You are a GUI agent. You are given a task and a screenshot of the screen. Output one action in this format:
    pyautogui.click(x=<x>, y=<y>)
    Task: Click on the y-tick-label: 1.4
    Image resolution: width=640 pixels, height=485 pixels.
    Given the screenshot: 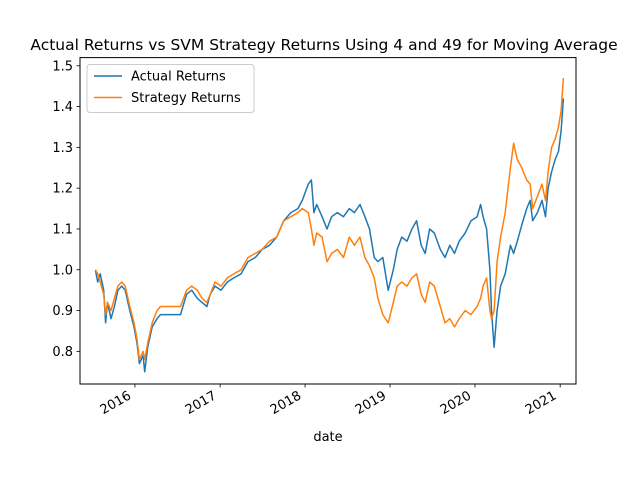 What is the action you would take?
    pyautogui.click(x=62, y=107)
    